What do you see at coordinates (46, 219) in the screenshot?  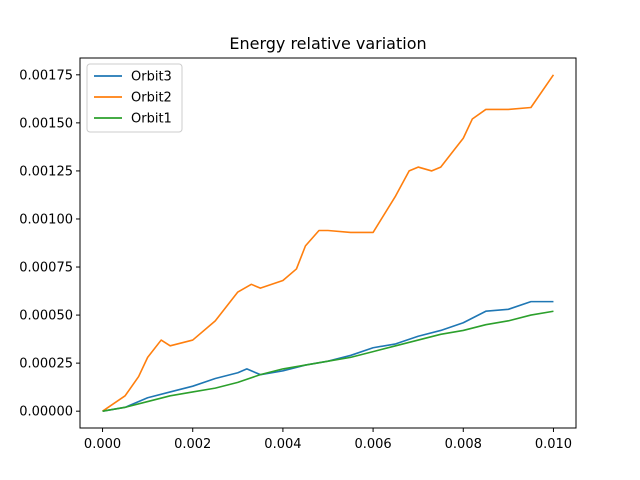 I see `y-tick-label: 0.00100` at bounding box center [46, 219].